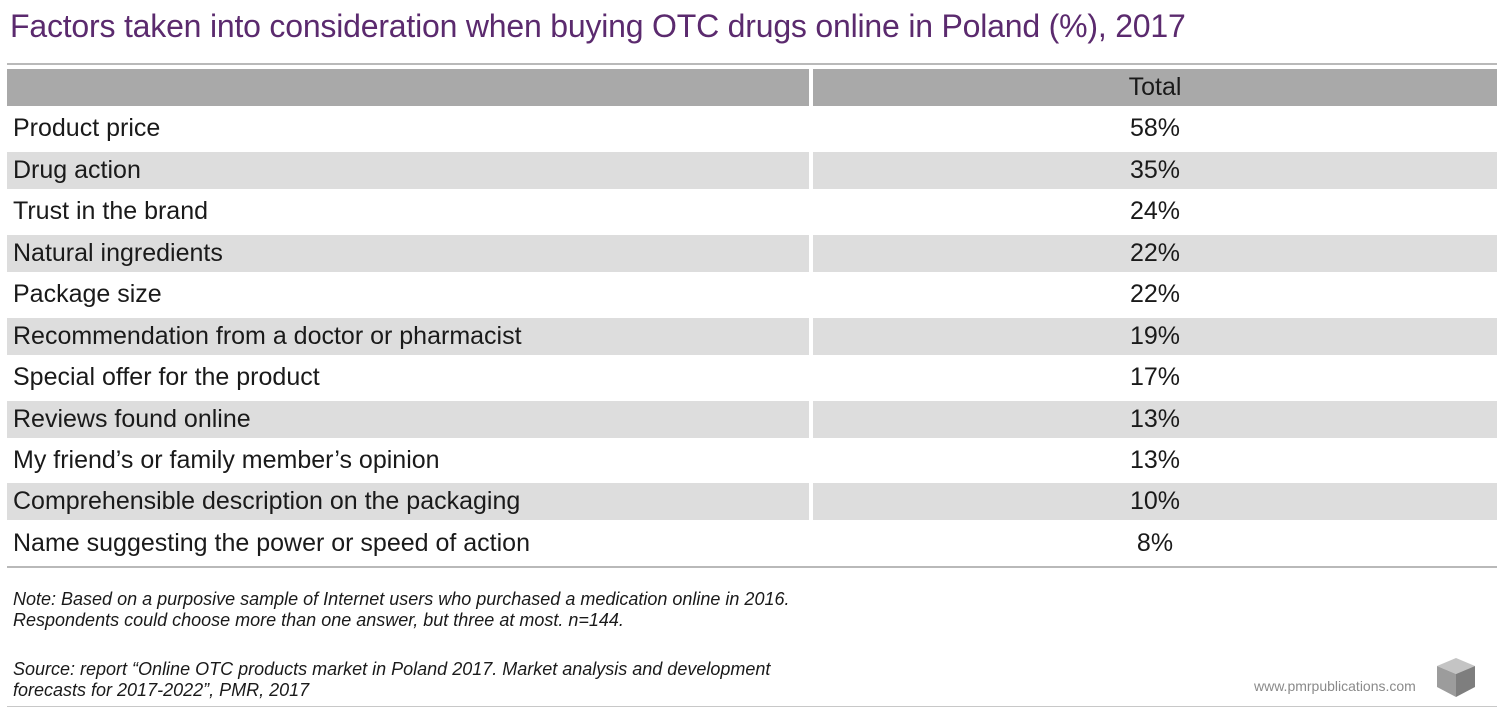  Describe the element at coordinates (752, 130) in the screenshot. I see `table-row: Product price 58%` at that location.